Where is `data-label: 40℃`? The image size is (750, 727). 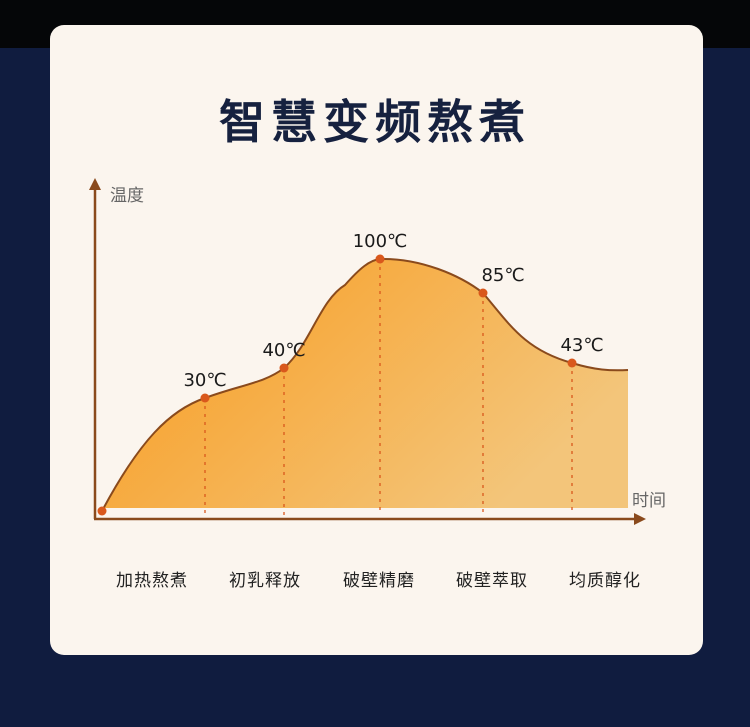 data-label: 40℃ is located at coordinates (283, 350).